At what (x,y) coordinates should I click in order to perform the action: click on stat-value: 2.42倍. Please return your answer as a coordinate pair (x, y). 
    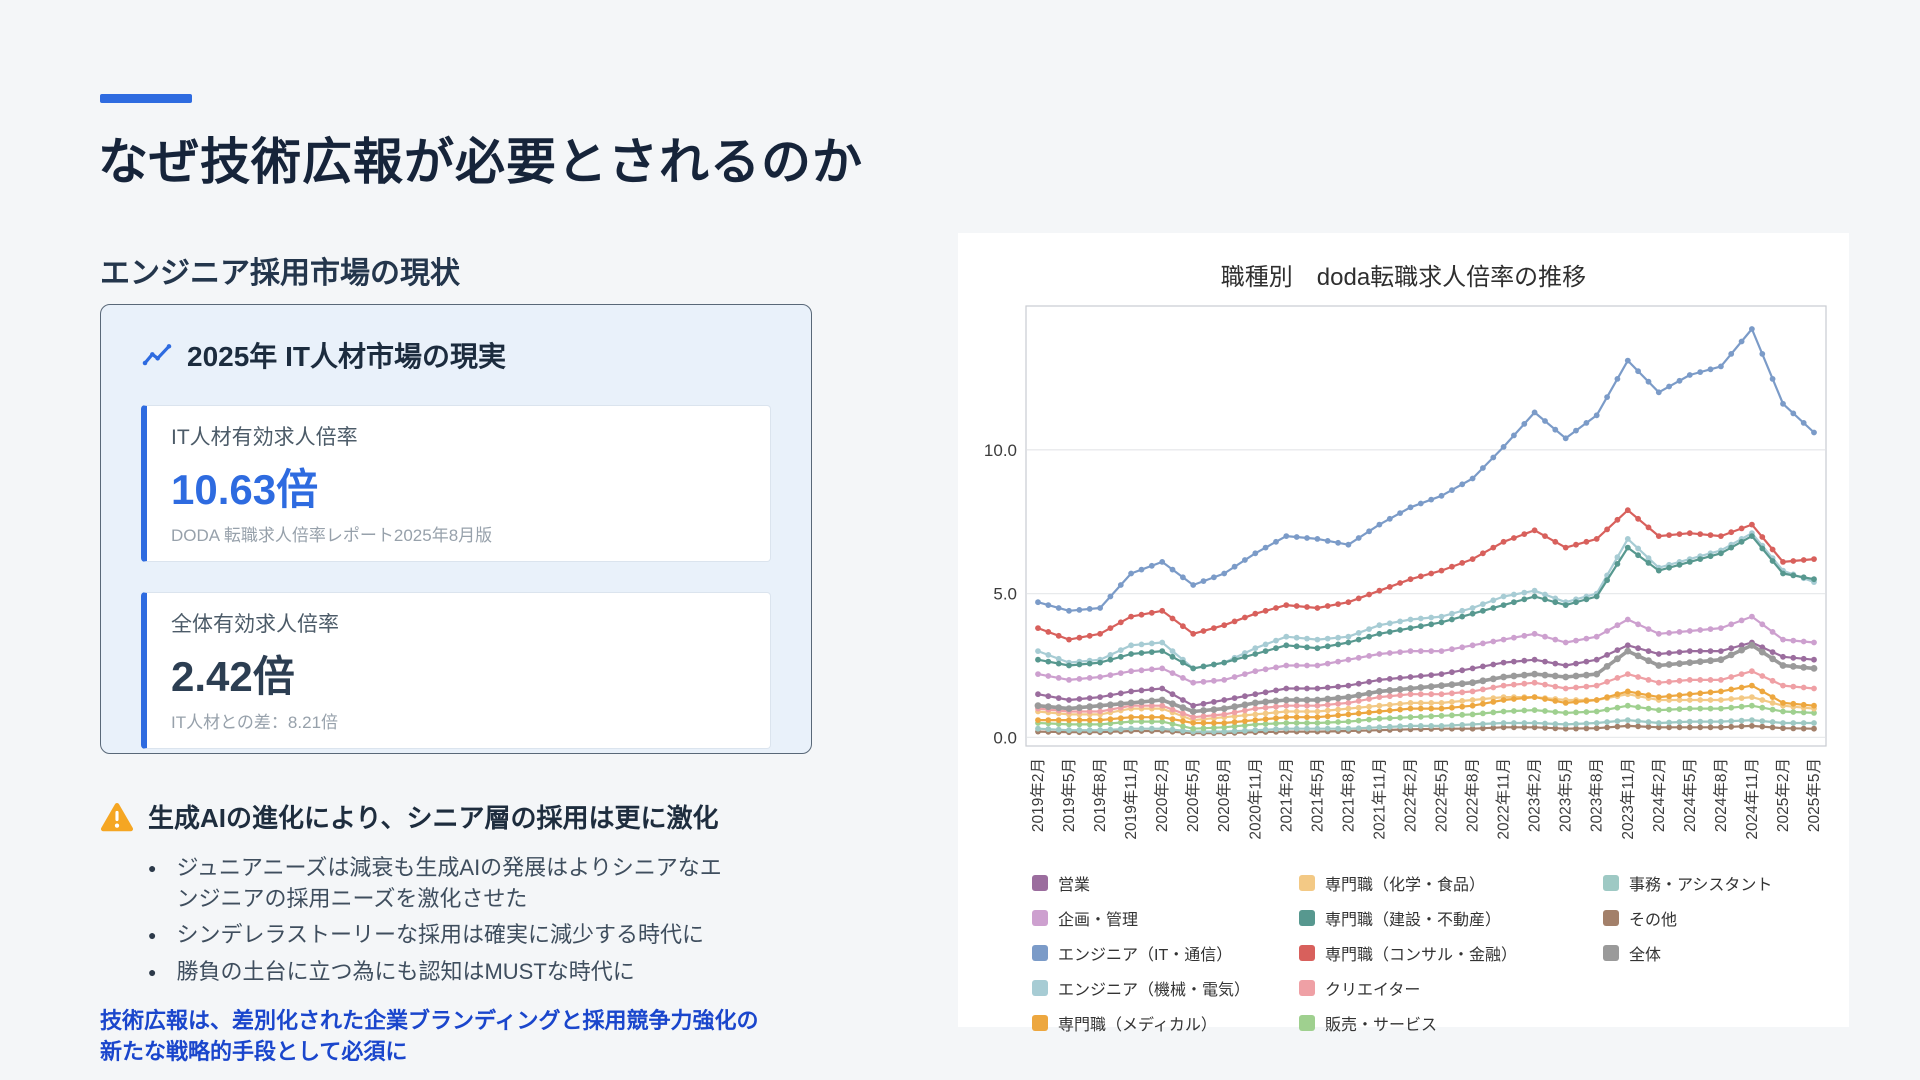
    Looking at the image, I should click on (233, 676).